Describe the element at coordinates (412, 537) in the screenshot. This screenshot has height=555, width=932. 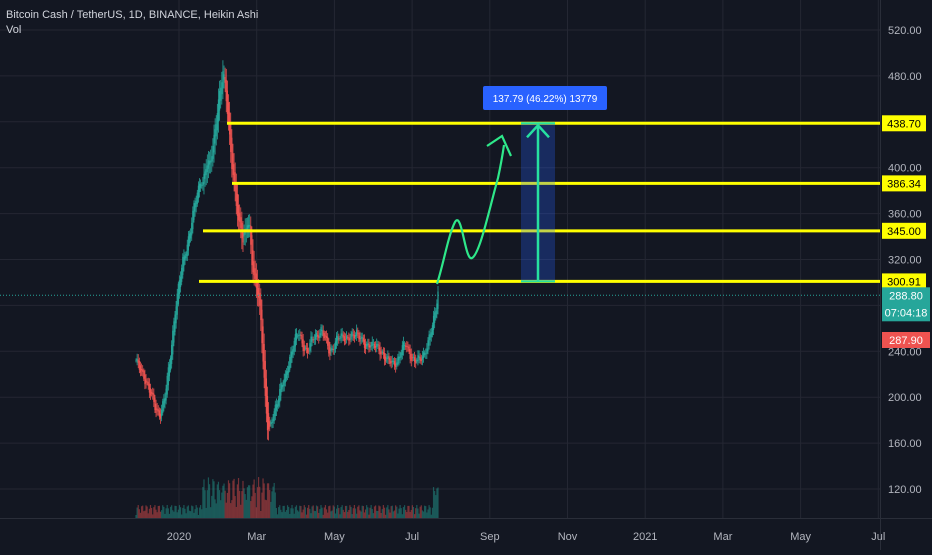
I see `time-axis-tick: Jul` at that location.